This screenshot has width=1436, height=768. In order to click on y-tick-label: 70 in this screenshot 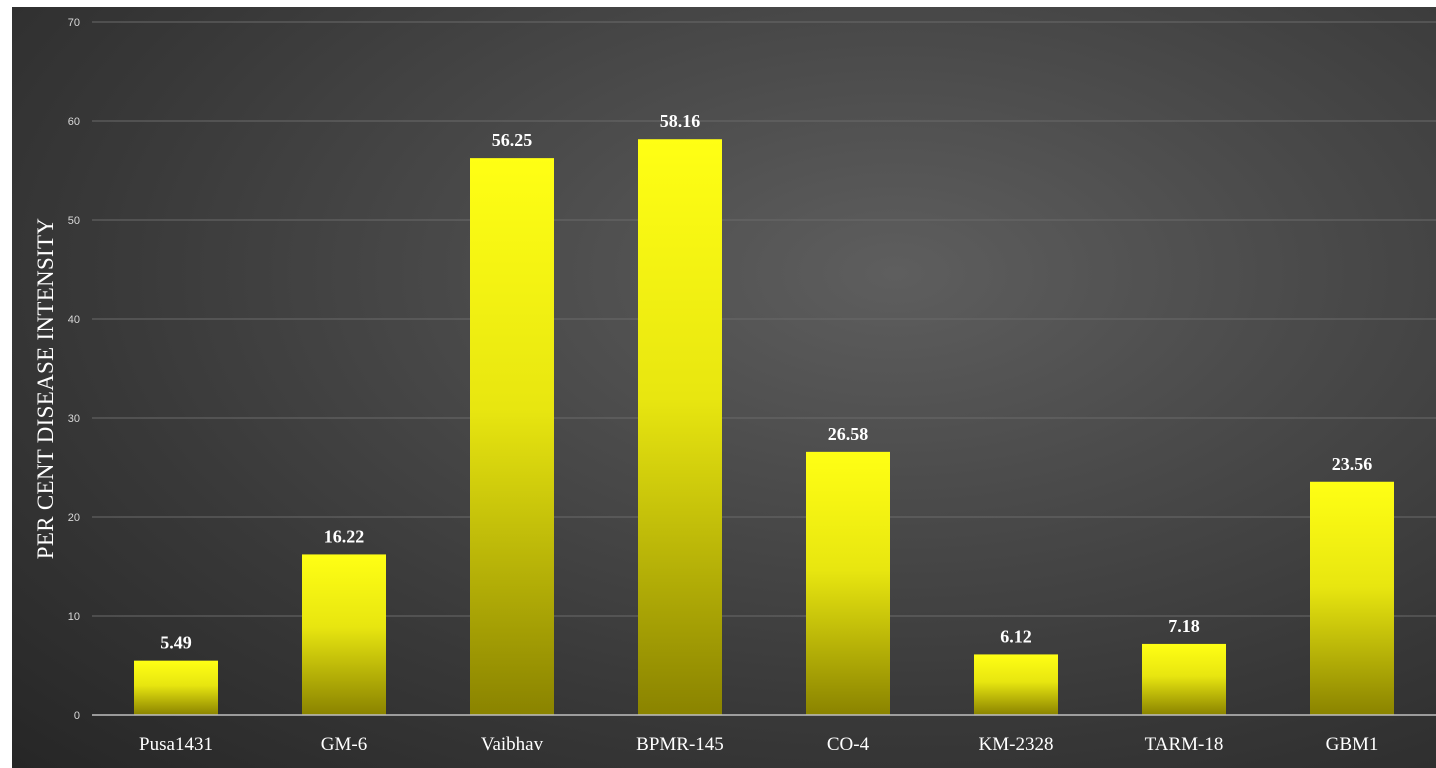, I will do `click(74, 23)`.